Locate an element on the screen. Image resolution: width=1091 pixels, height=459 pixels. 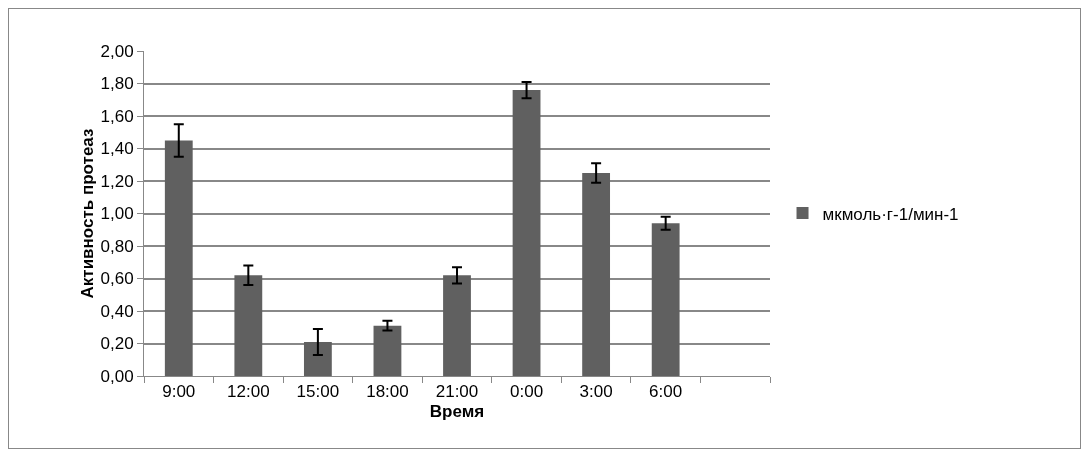
x-axis-title: Время is located at coordinates (457, 411).